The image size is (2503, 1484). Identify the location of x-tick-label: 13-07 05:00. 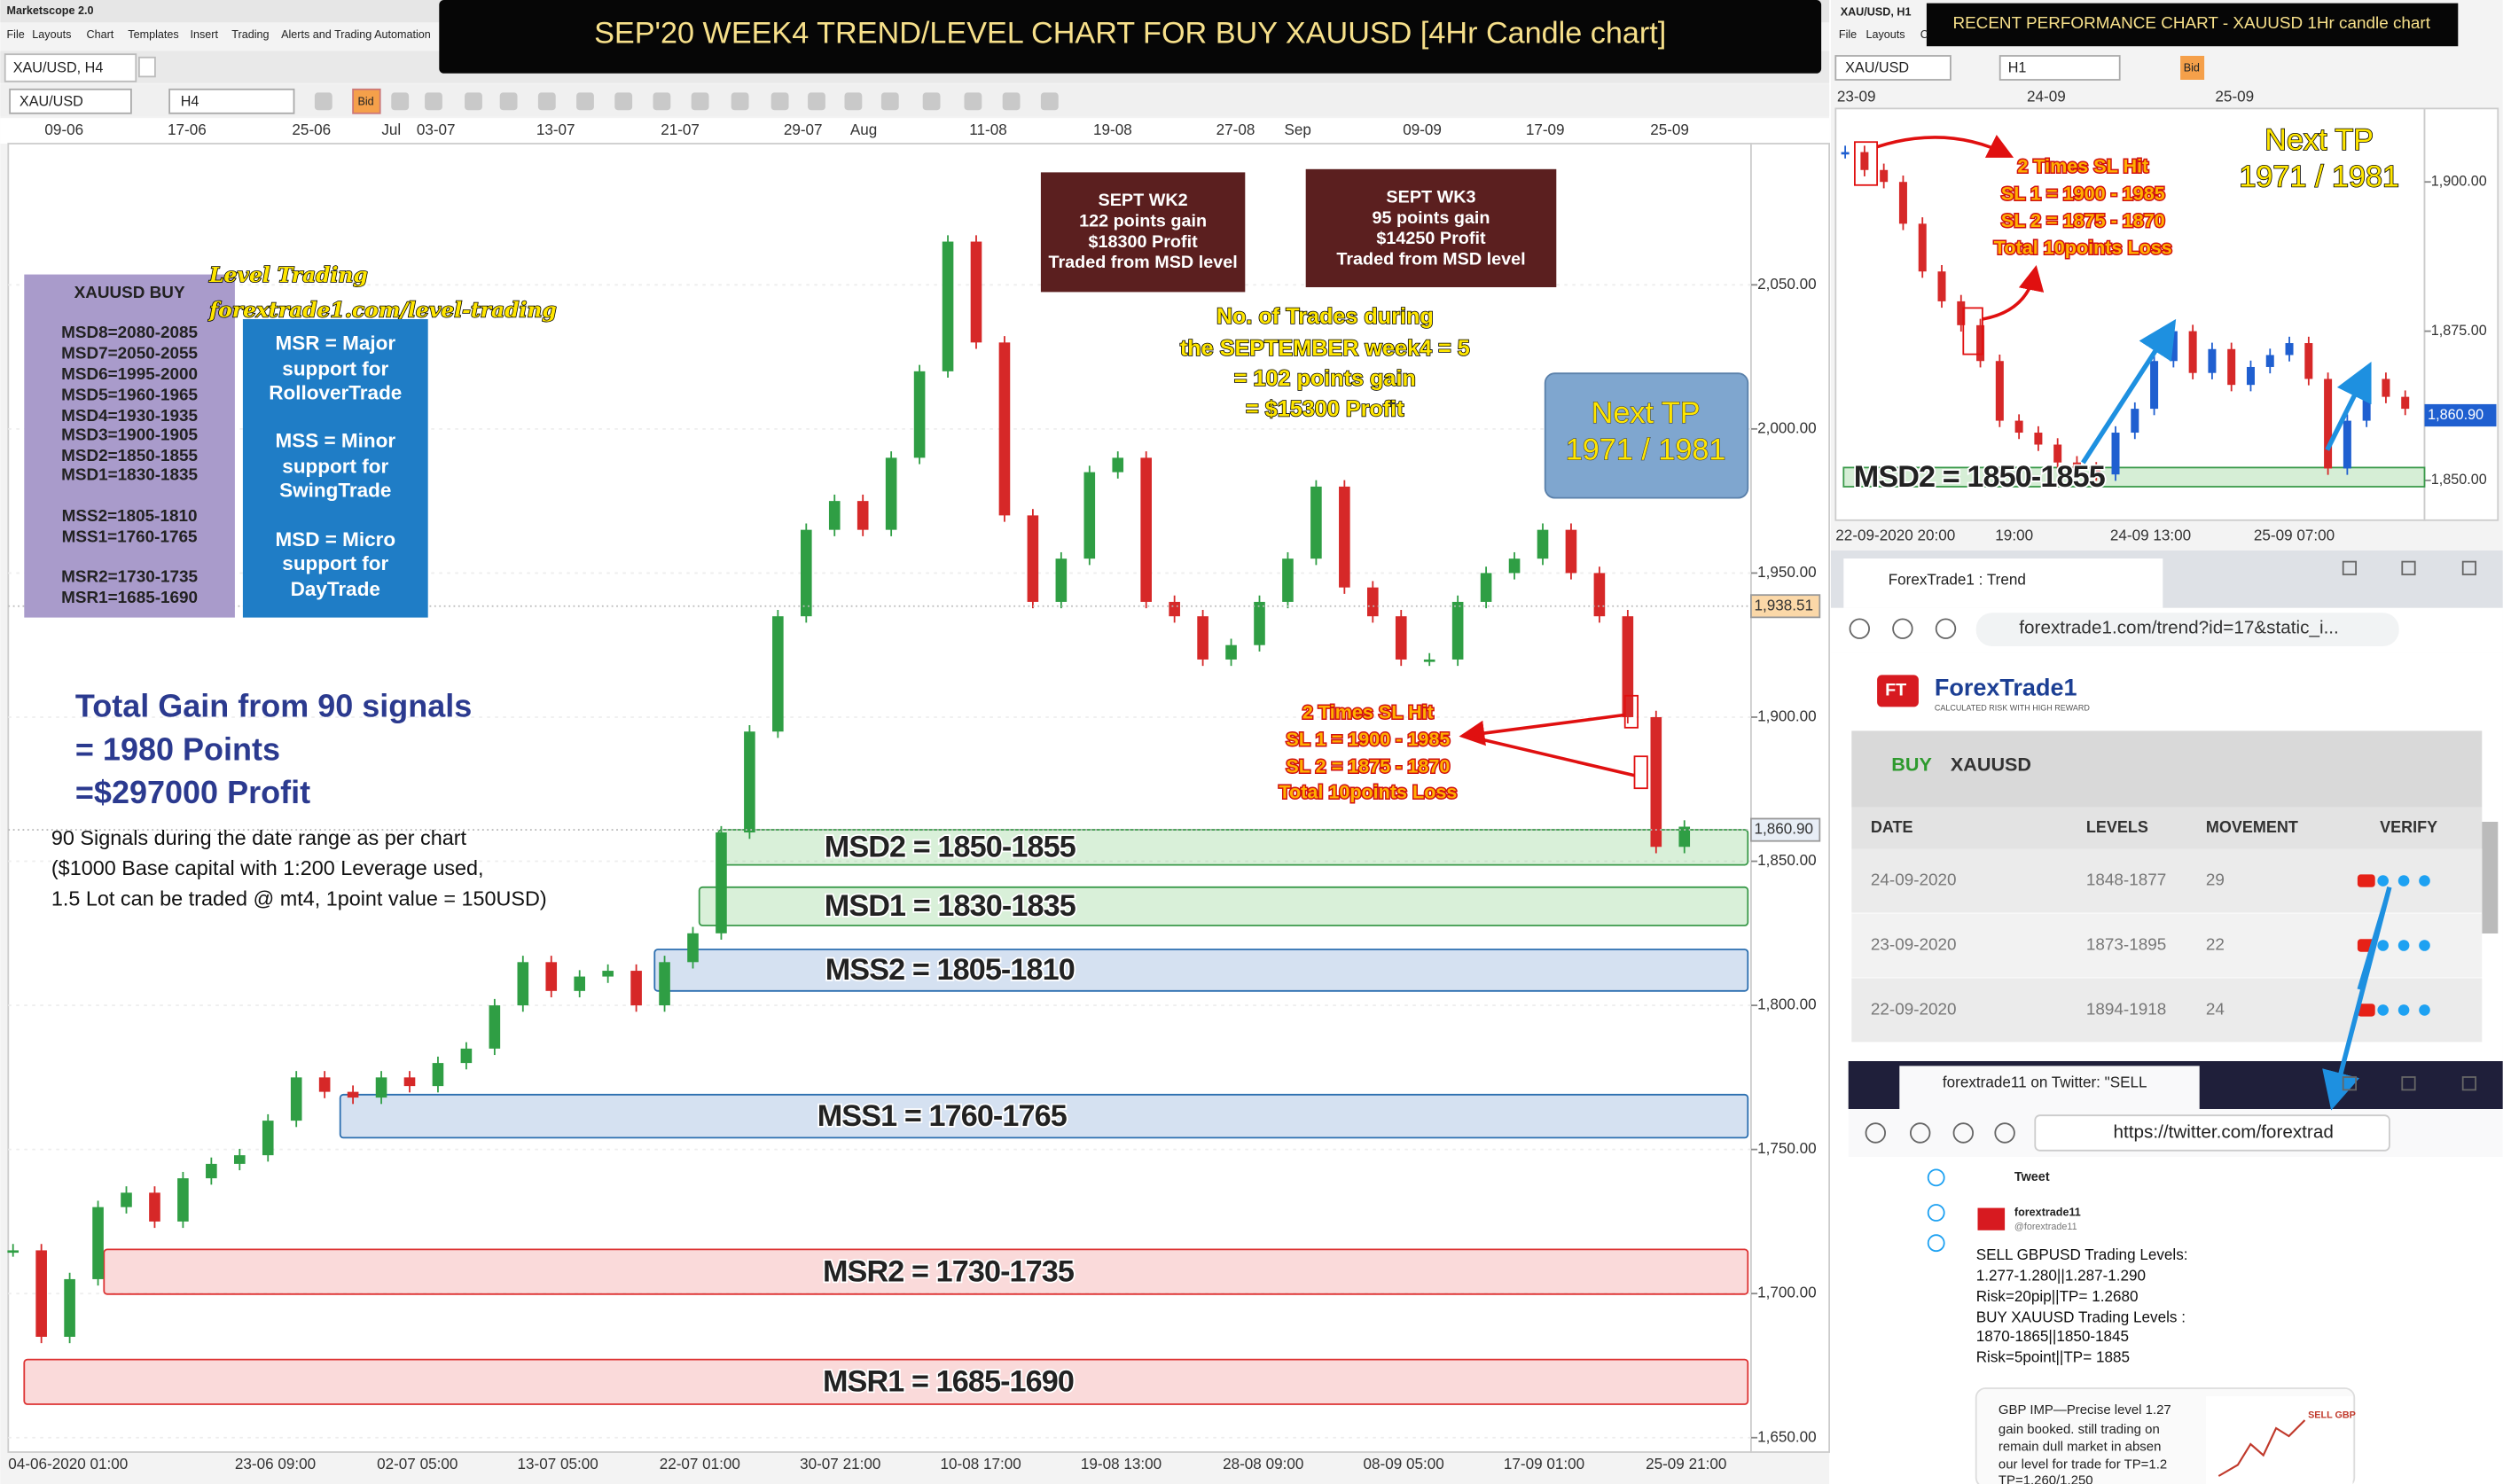
(558, 1464).